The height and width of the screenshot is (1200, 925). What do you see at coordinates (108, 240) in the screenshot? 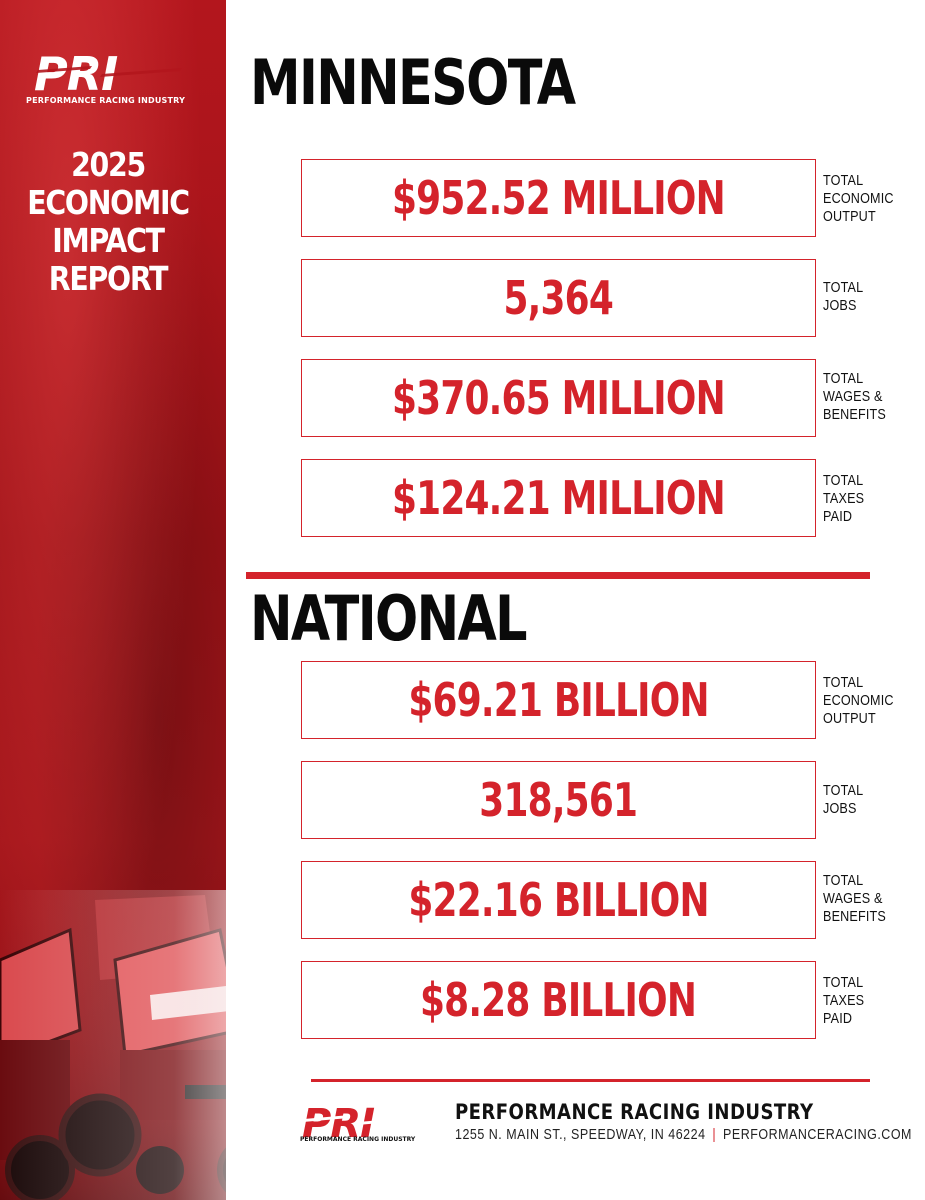
I see `report-title-line3: IMPACT` at bounding box center [108, 240].